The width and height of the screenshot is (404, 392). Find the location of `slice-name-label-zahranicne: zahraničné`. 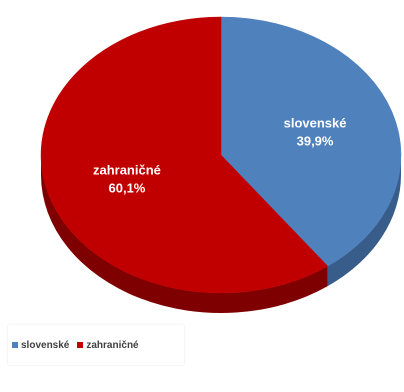

slice-name-label-zahranicne: zahraničné is located at coordinates (127, 170).